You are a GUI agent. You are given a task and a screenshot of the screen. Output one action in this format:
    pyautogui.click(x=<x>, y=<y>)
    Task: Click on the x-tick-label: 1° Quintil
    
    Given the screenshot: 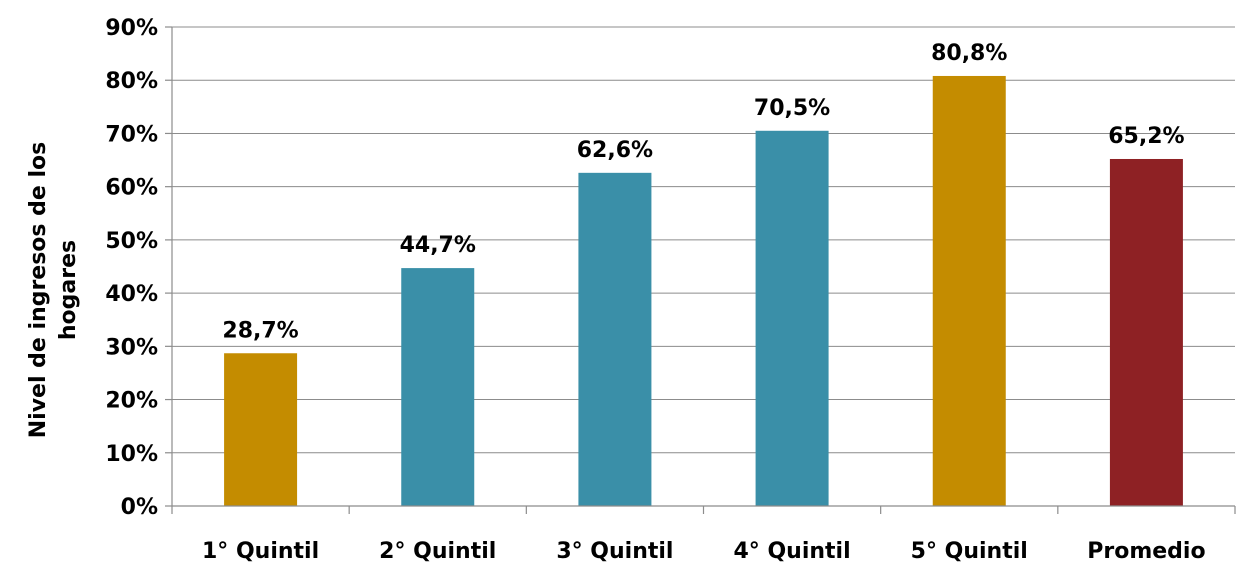 What is the action you would take?
    pyautogui.click(x=260, y=551)
    